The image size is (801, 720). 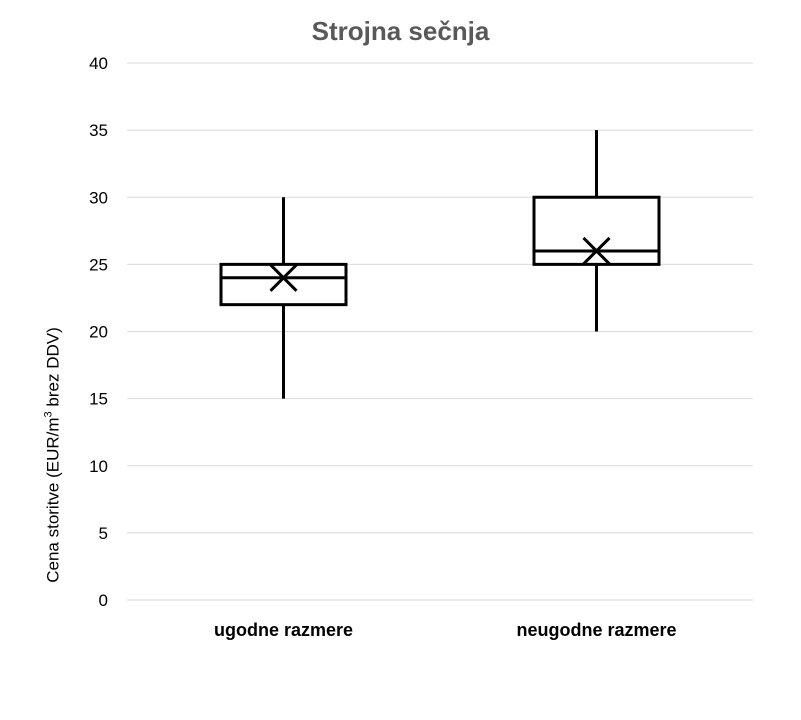 What do you see at coordinates (98, 332) in the screenshot?
I see `y-tick-label: 20` at bounding box center [98, 332].